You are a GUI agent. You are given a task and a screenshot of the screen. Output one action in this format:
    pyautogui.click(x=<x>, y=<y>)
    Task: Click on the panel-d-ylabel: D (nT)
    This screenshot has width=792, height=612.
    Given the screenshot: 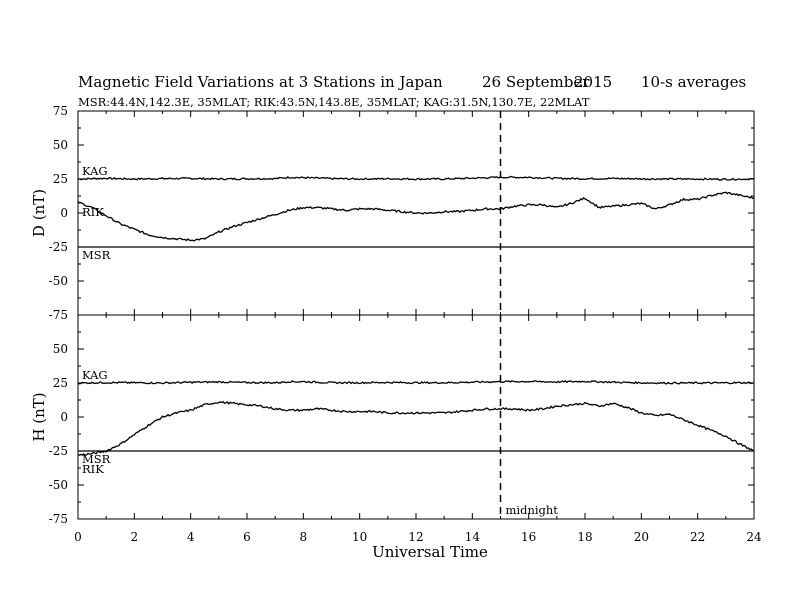 What is the action you would take?
    pyautogui.click(x=39, y=213)
    